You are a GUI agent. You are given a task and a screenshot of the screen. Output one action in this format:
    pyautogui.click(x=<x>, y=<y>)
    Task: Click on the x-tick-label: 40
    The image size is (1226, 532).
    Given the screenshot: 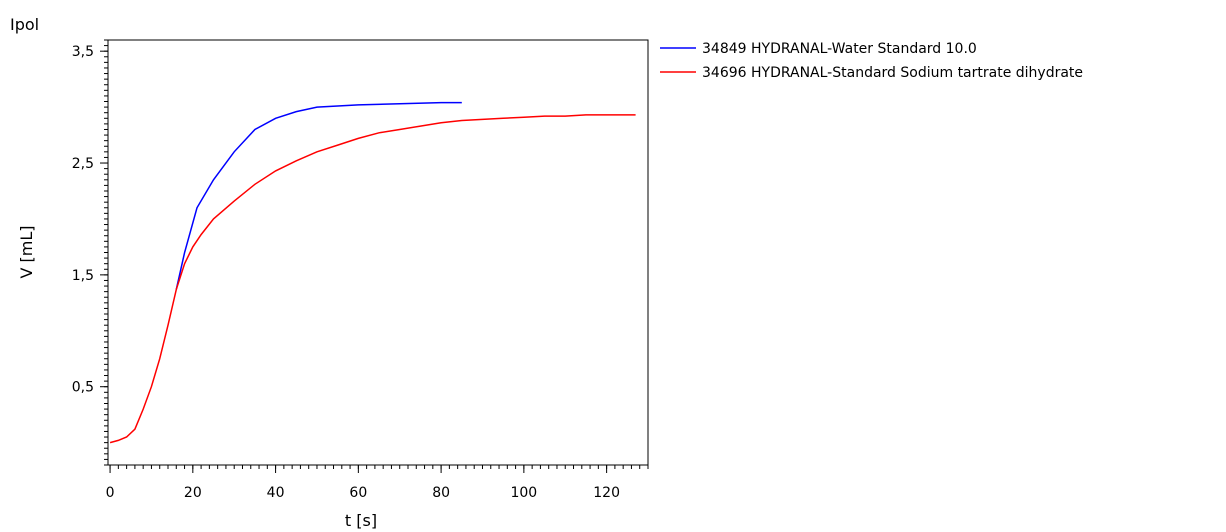 What is the action you would take?
    pyautogui.click(x=276, y=493)
    